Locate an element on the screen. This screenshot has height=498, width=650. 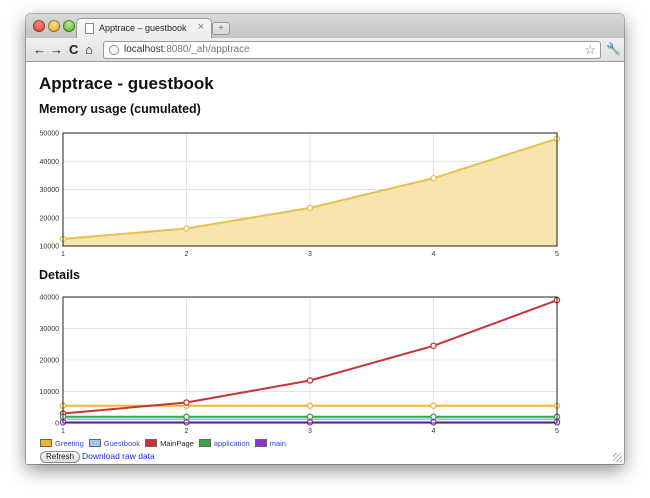
legend-item-greeting: Greeting is located at coordinates (62, 443).